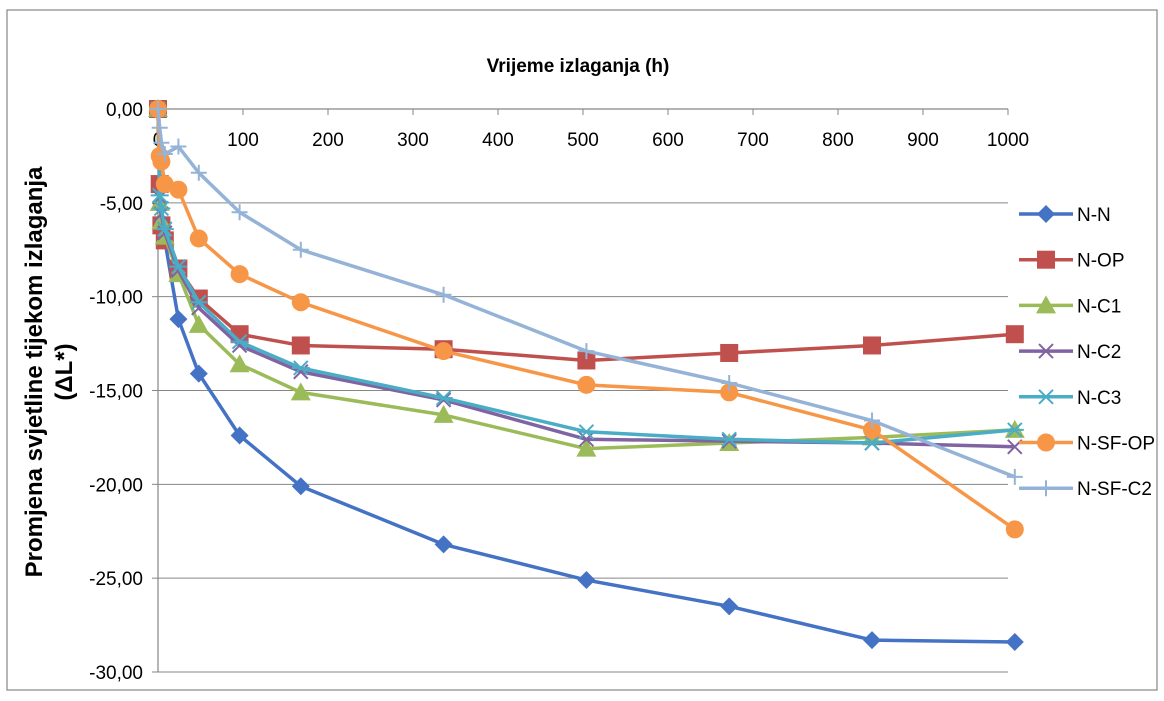 The image size is (1164, 701). What do you see at coordinates (116, 579) in the screenshot?
I see `y-tick-label: -25,00` at bounding box center [116, 579].